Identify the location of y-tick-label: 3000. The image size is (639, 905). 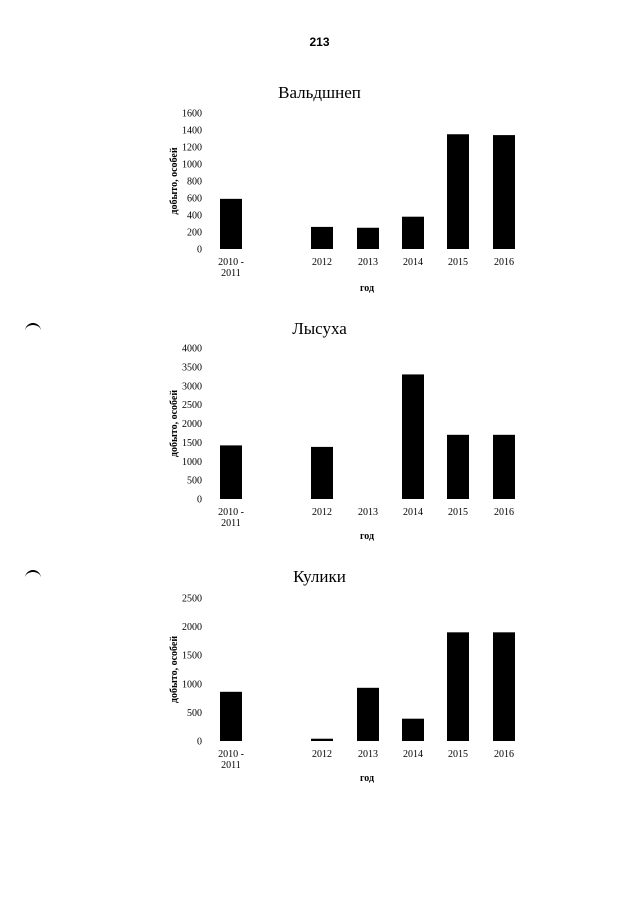
(192, 386).